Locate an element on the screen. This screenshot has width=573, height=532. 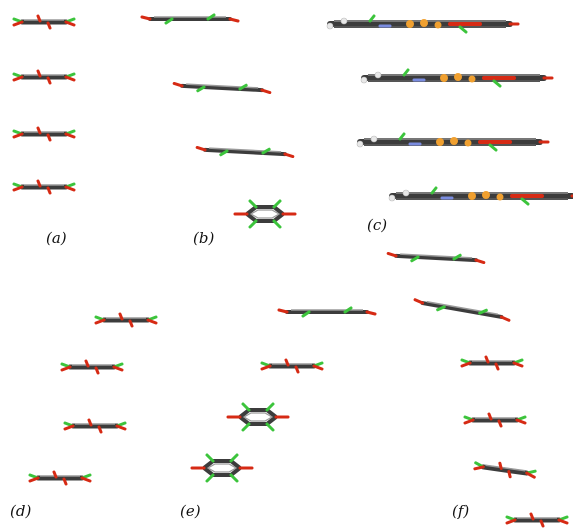
panel-label-e: (e) is located at coordinates (190, 511).